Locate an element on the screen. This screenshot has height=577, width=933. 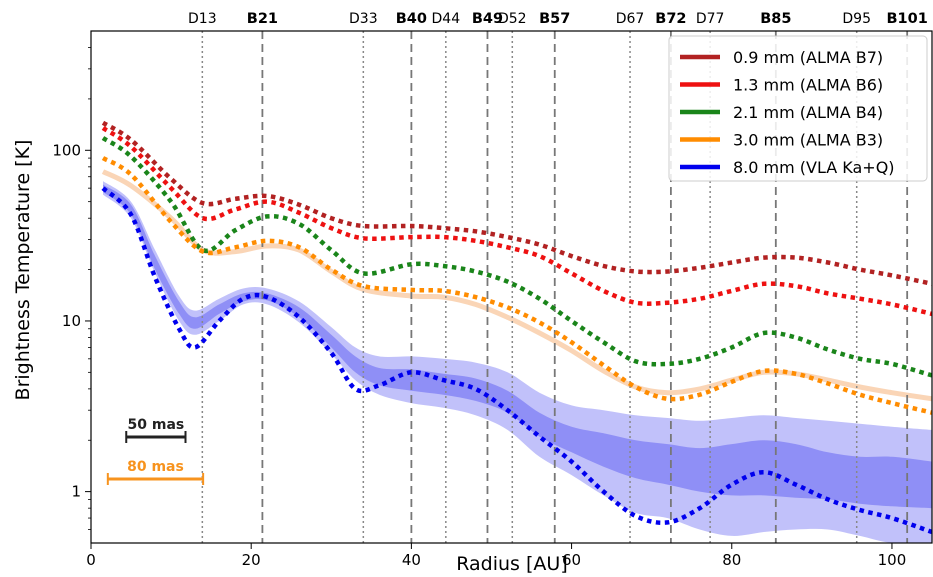
feature-label-B40: B40 is located at coordinates (411, 19).